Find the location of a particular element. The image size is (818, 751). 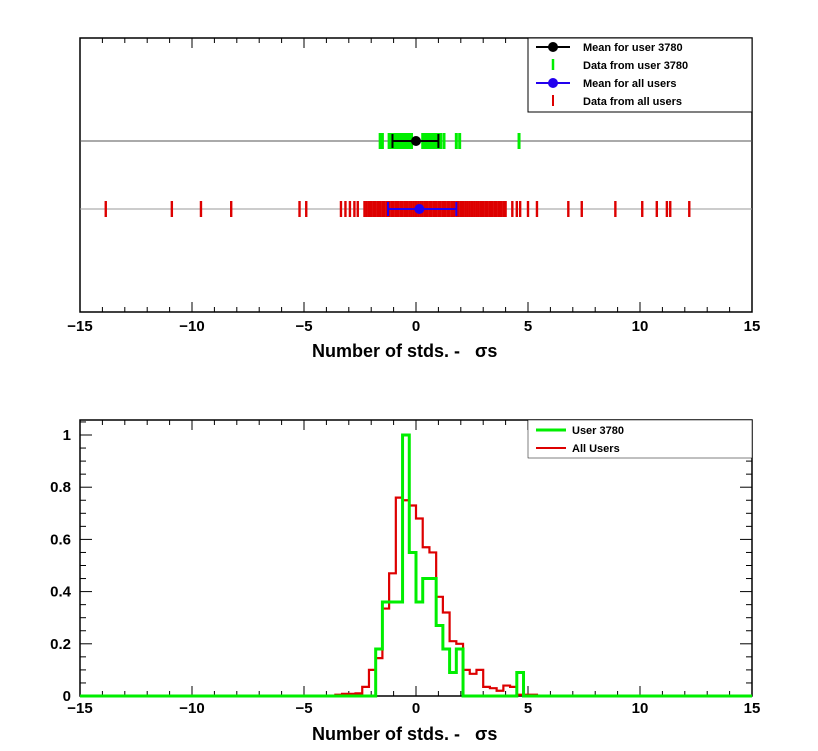

y-tick-label: 0 is located at coordinates (67, 696).